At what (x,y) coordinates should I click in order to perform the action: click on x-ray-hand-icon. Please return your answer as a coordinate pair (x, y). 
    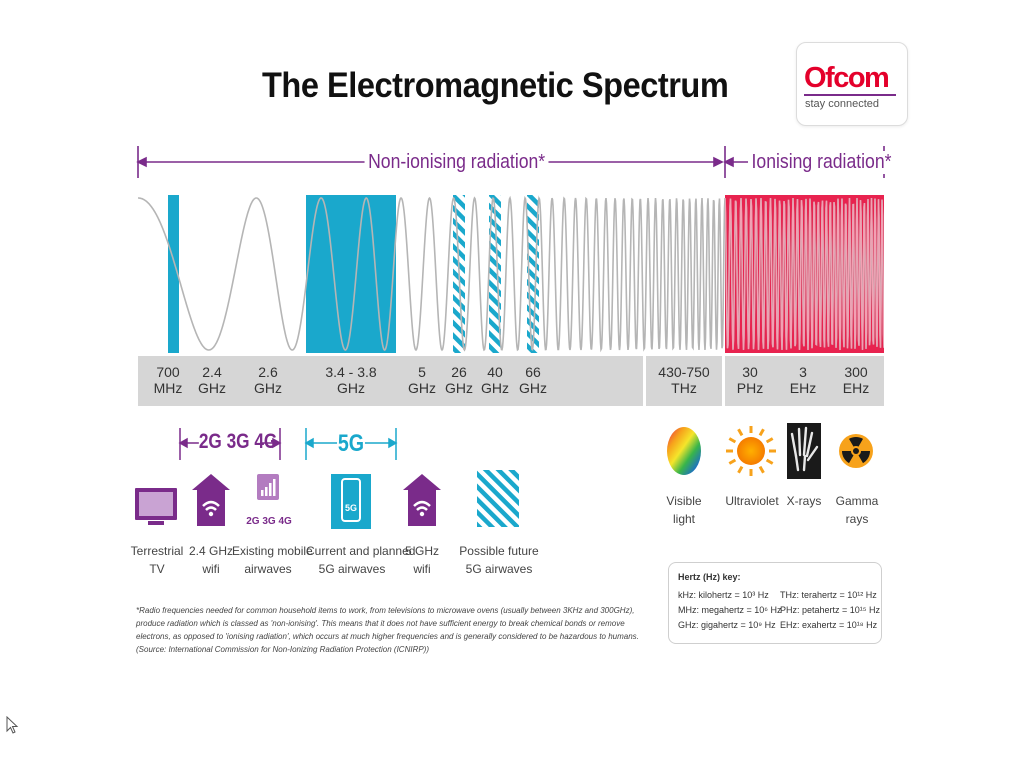
    Looking at the image, I should click on (804, 451).